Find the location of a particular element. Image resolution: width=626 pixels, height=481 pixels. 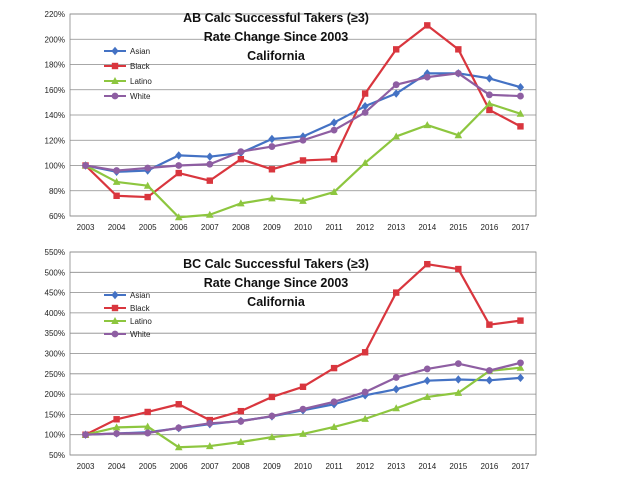

chart-1-ytick-label: 100% is located at coordinates (55, 166).